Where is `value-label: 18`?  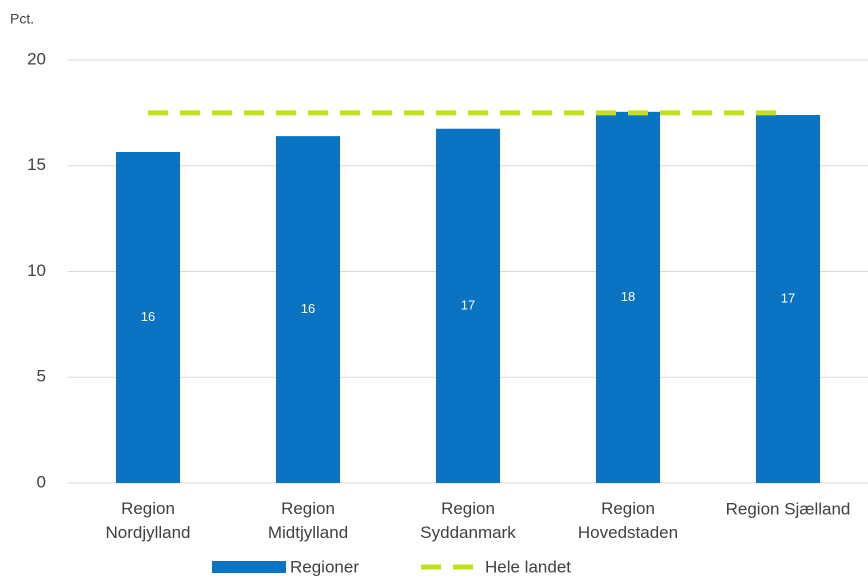
value-label: 18 is located at coordinates (628, 296).